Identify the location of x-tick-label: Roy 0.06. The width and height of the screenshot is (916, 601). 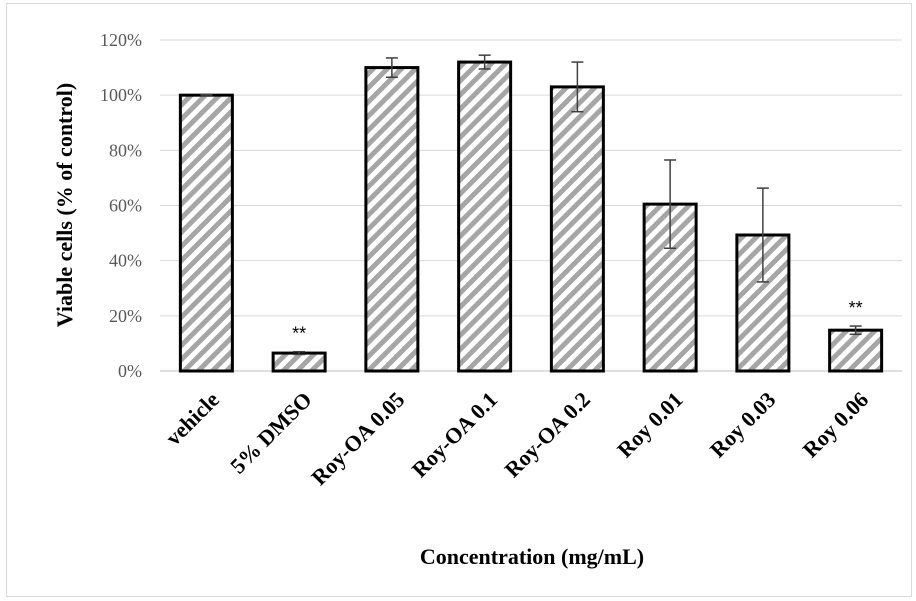
(836, 425).